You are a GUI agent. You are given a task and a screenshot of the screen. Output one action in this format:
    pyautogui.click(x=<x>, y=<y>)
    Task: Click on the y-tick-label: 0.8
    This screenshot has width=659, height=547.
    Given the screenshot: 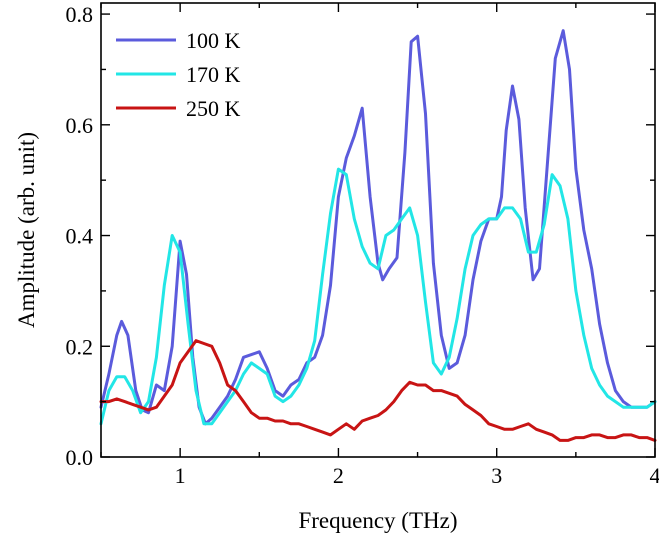 What is the action you would take?
    pyautogui.click(x=80, y=14)
    